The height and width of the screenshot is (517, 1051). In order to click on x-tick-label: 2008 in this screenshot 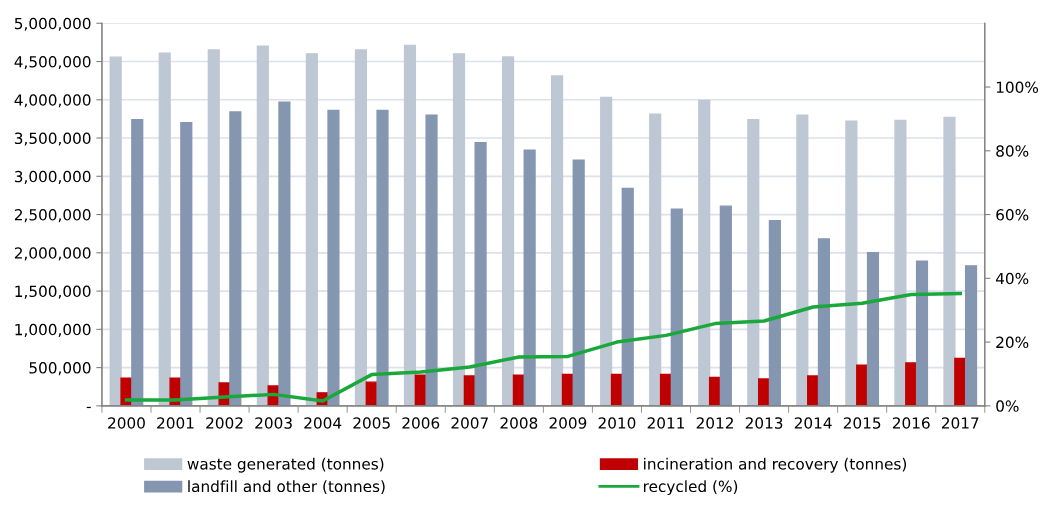, I will do `click(519, 423)`.